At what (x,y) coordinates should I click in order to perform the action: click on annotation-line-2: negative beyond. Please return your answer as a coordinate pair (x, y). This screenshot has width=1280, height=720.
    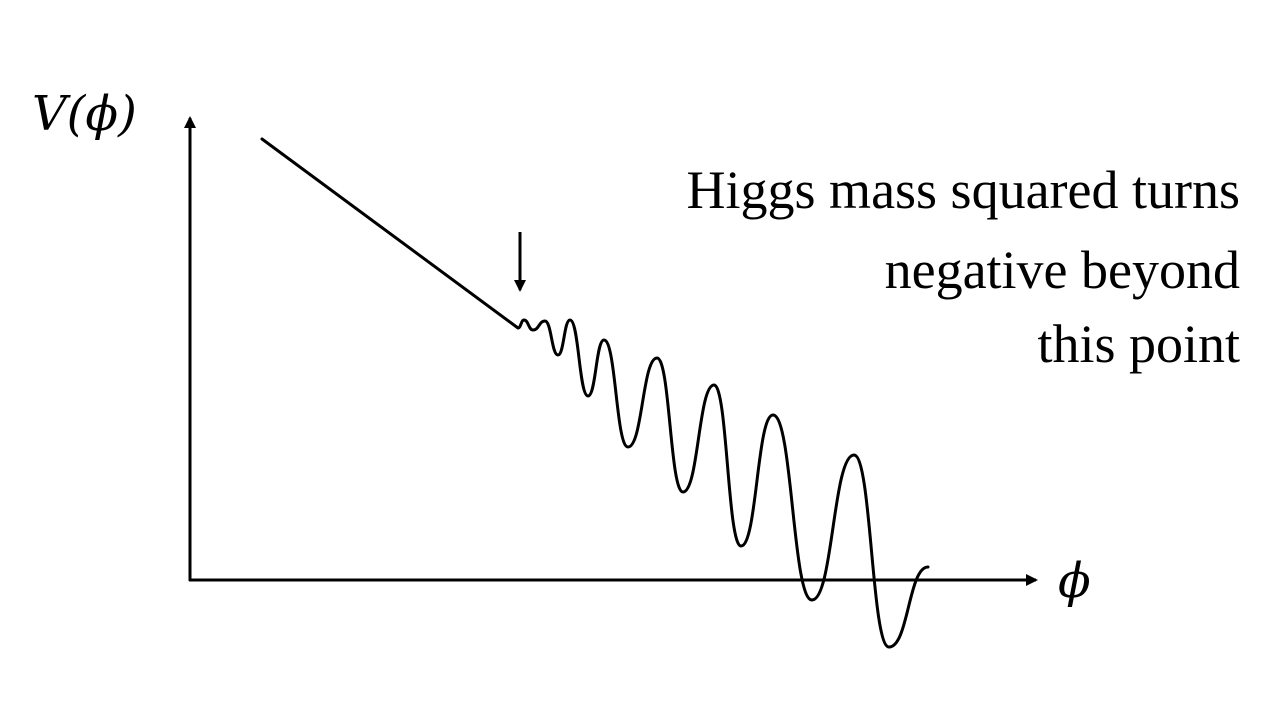
    Looking at the image, I should click on (1062, 270).